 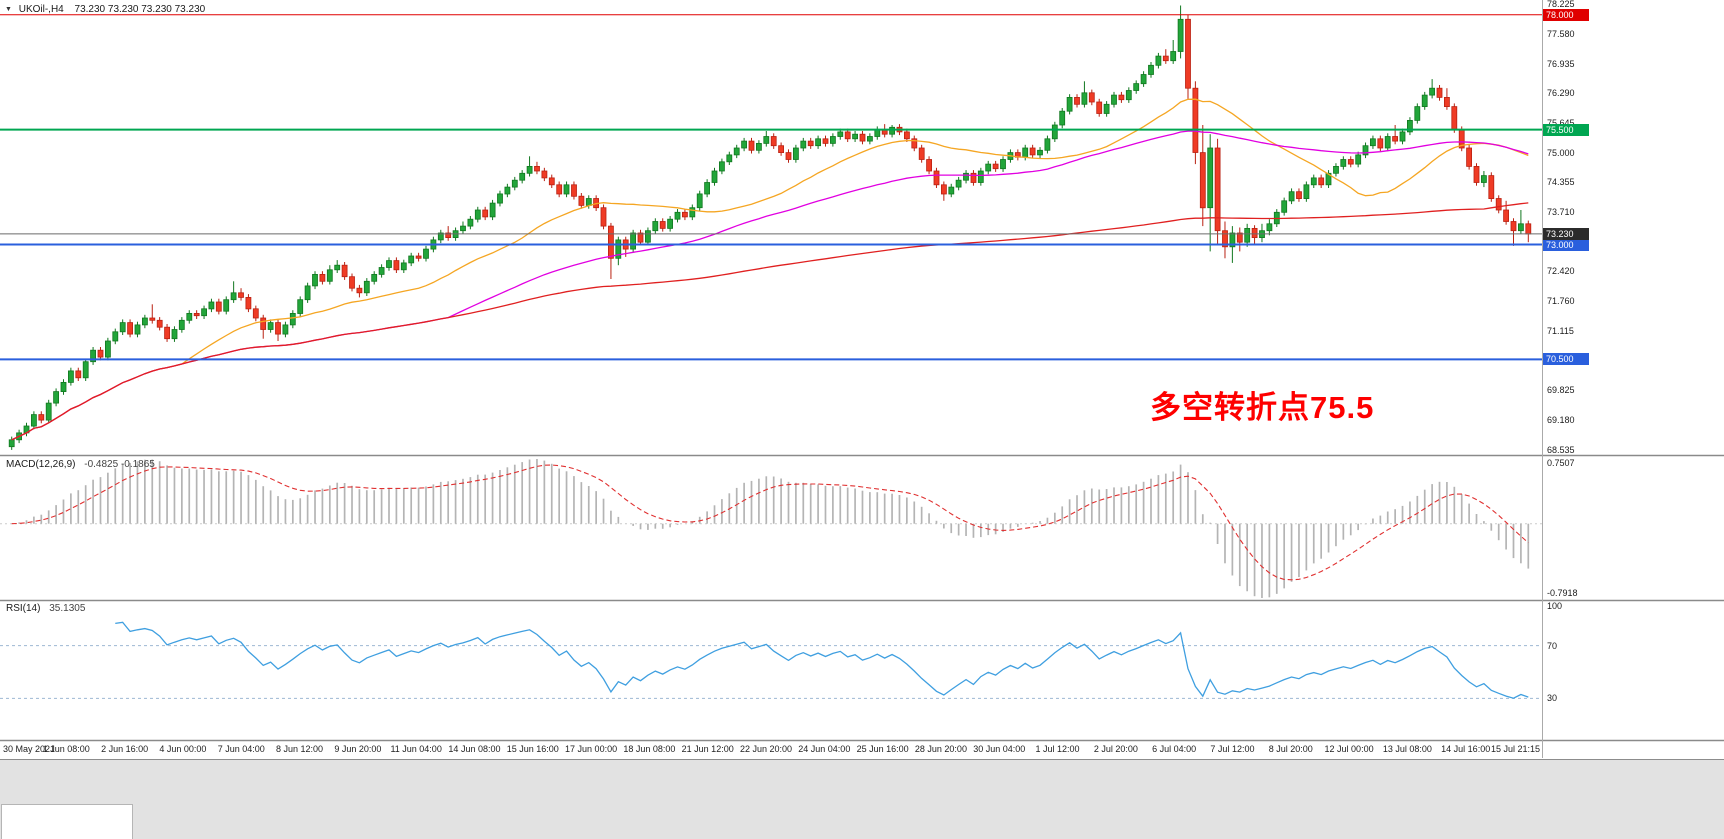 I want to click on macd-signal-line, so click(x=770, y=522).